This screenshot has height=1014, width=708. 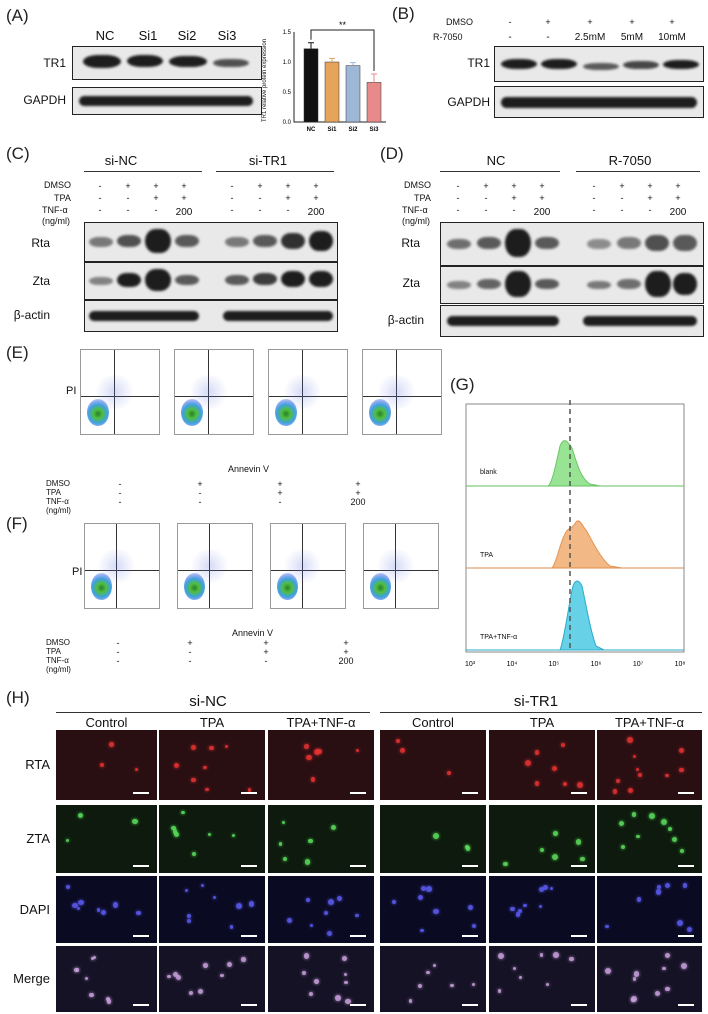 What do you see at coordinates (287, 63) in the screenshot?
I see `y-tick-label: 1.0` at bounding box center [287, 63].